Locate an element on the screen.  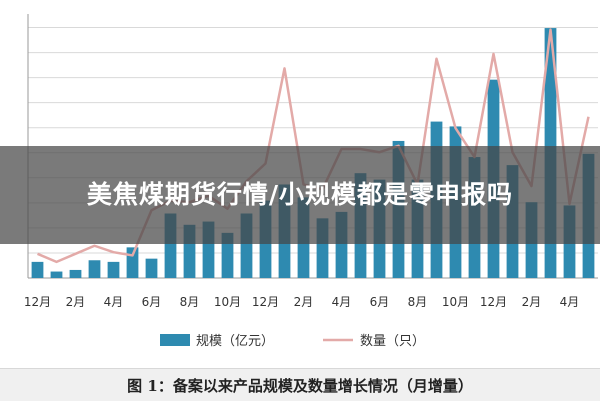
legend-label-bars: 规模（亿元） is located at coordinates (235, 341).